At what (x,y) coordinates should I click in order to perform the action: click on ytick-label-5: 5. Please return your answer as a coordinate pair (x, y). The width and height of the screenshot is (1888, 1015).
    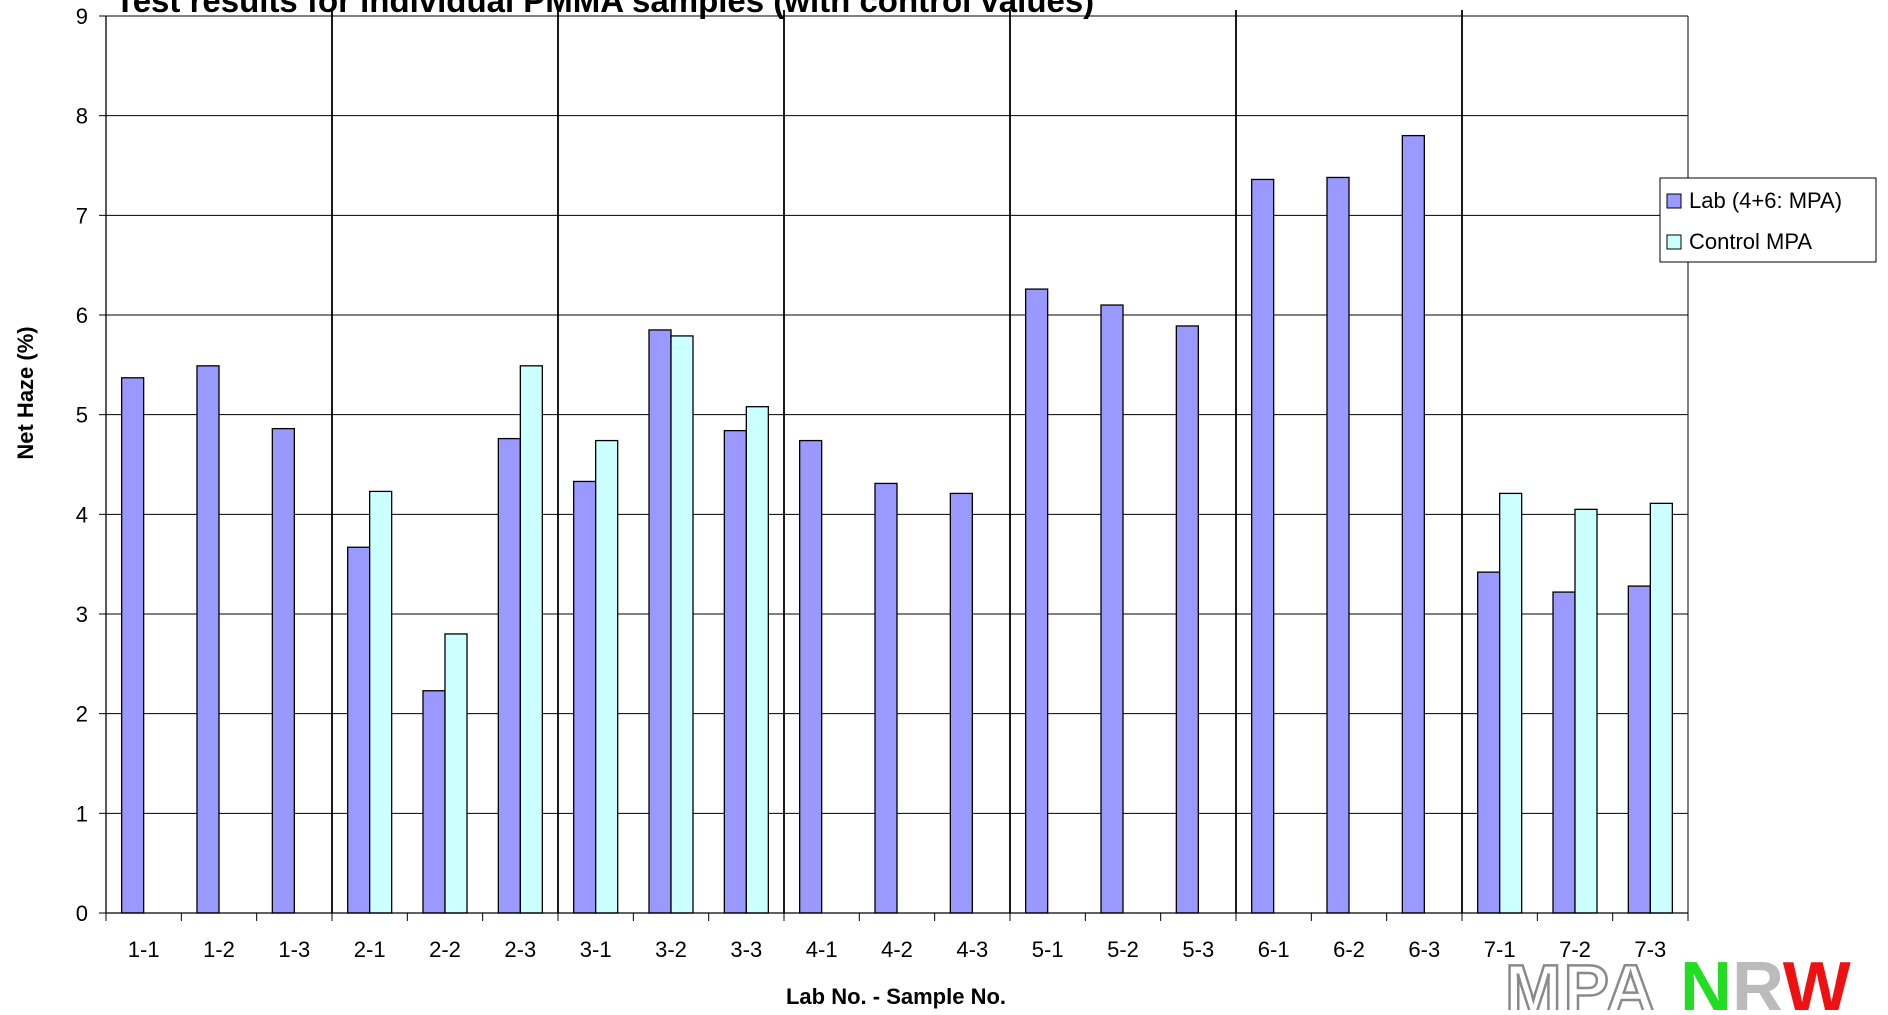
    Looking at the image, I should click on (82, 415).